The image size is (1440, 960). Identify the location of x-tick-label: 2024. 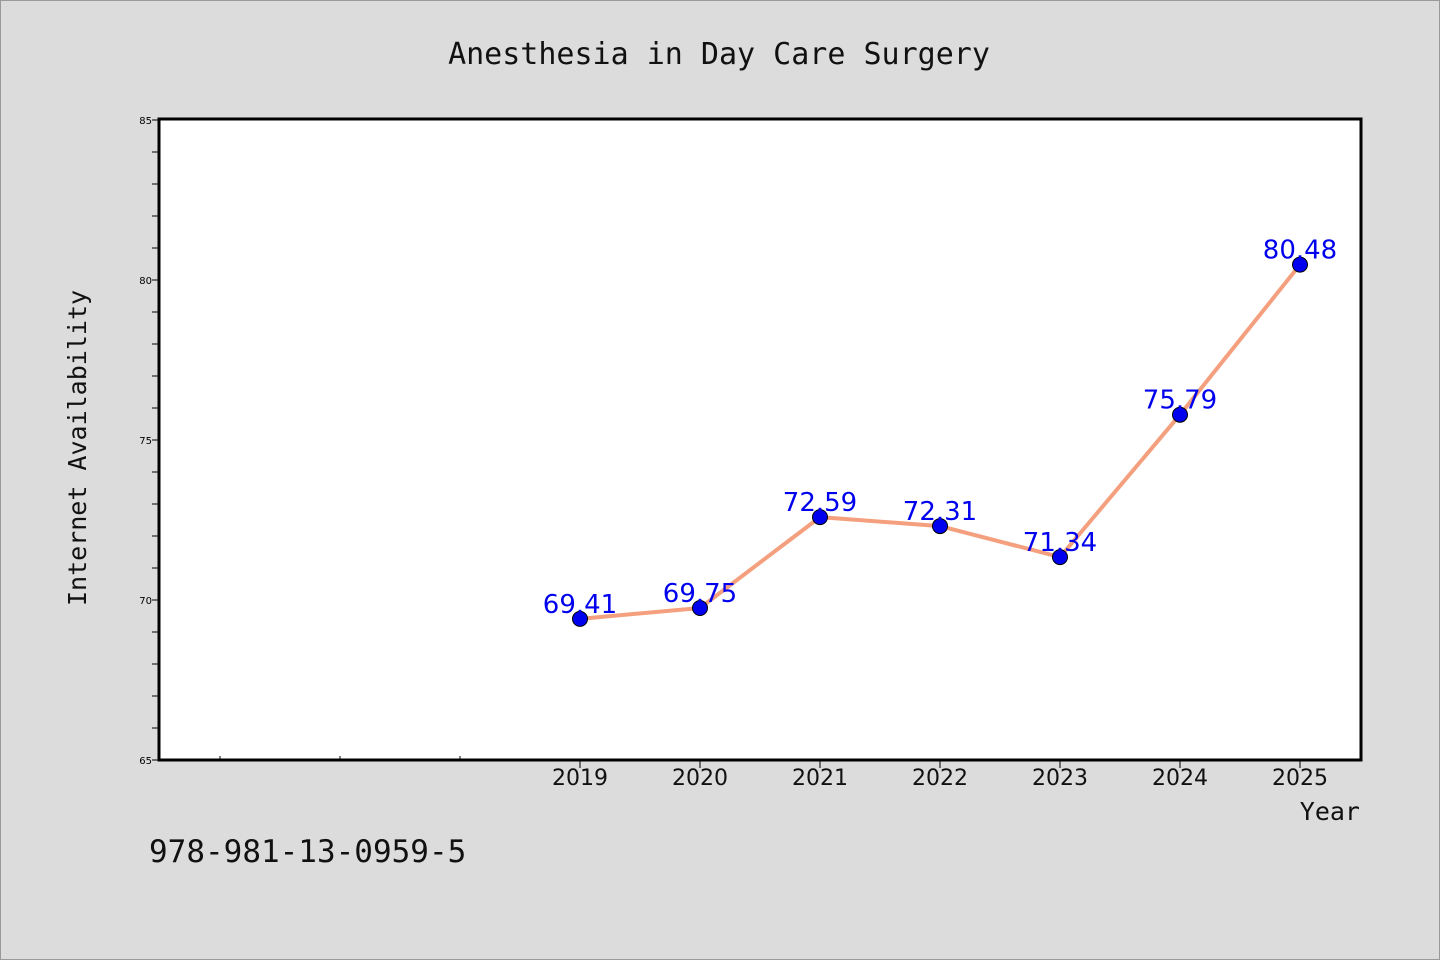
(1180, 778).